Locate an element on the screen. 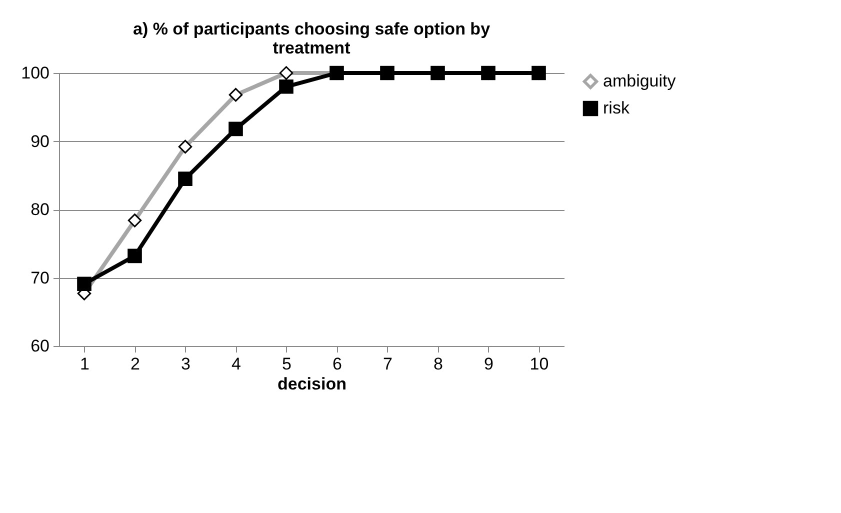 Image resolution: width=841 pixels, height=513 pixels. chart-title: a) % of participants choosing safe option by treatment is located at coordinates (311, 39).